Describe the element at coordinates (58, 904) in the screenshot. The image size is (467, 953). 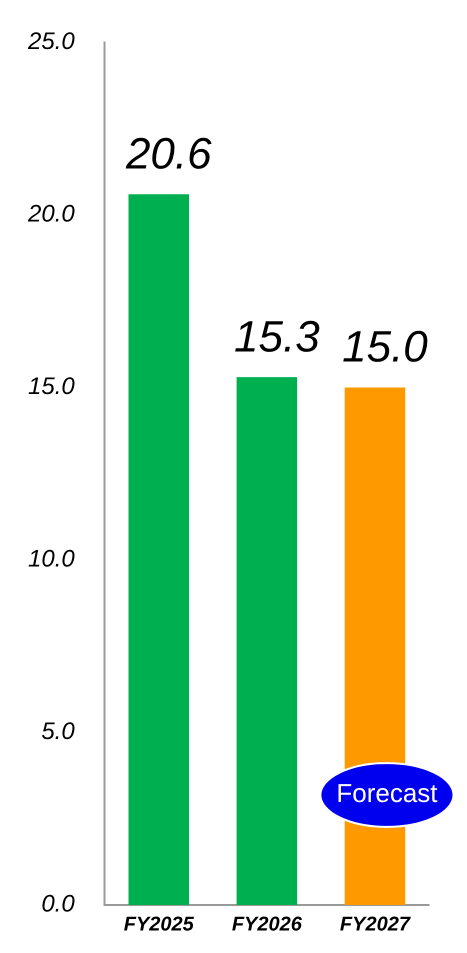
I see `y-tick-label: 0.0` at that location.